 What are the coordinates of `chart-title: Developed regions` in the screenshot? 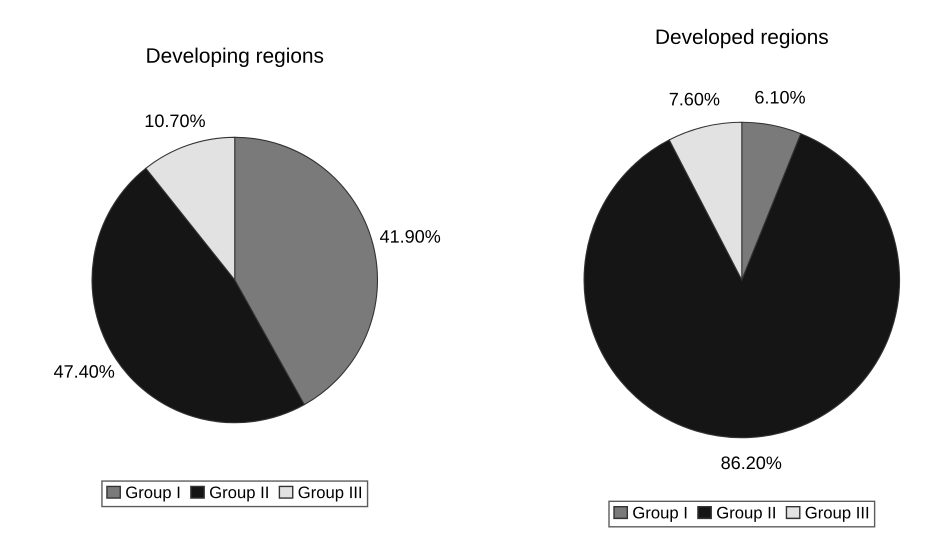 It's located at (742, 38).